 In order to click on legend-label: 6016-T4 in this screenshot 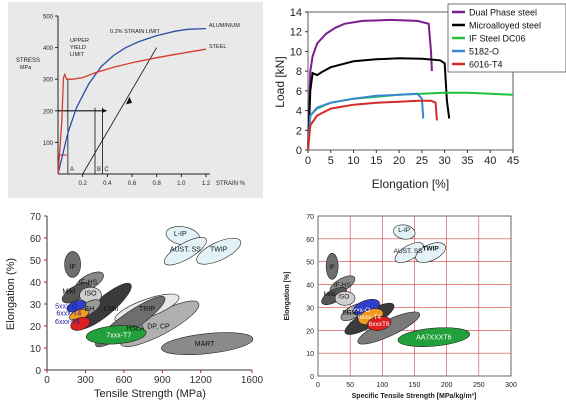, I will do `click(486, 65)`.